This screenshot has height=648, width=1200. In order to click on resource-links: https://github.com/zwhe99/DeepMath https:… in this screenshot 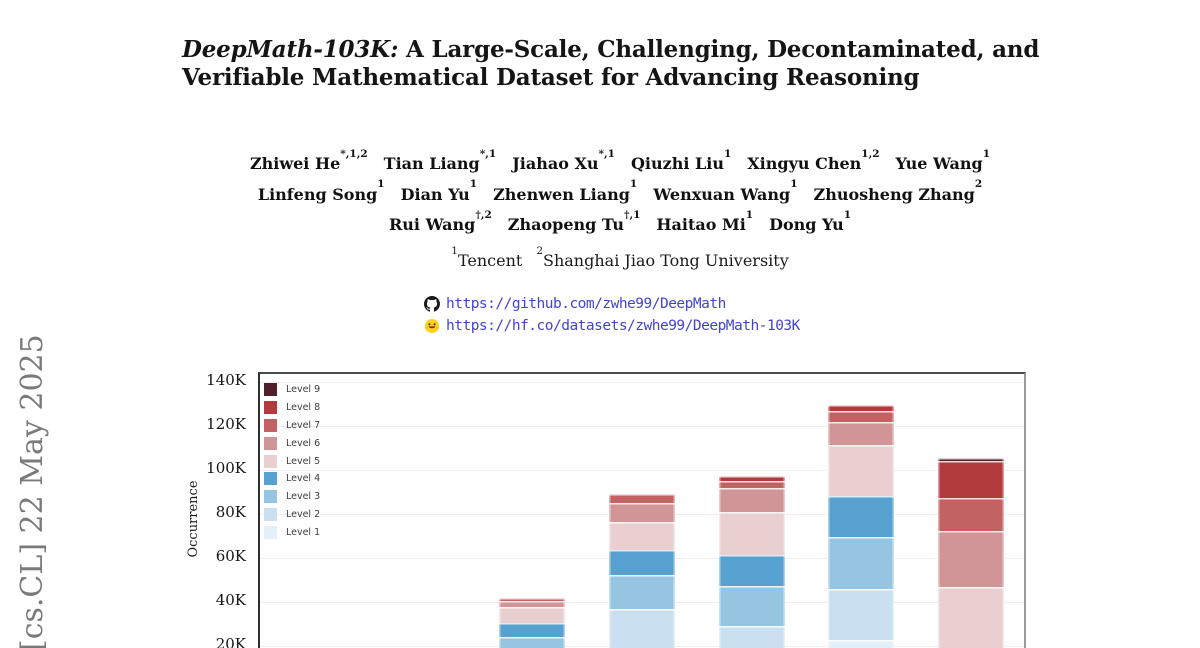, I will do `click(612, 316)`.